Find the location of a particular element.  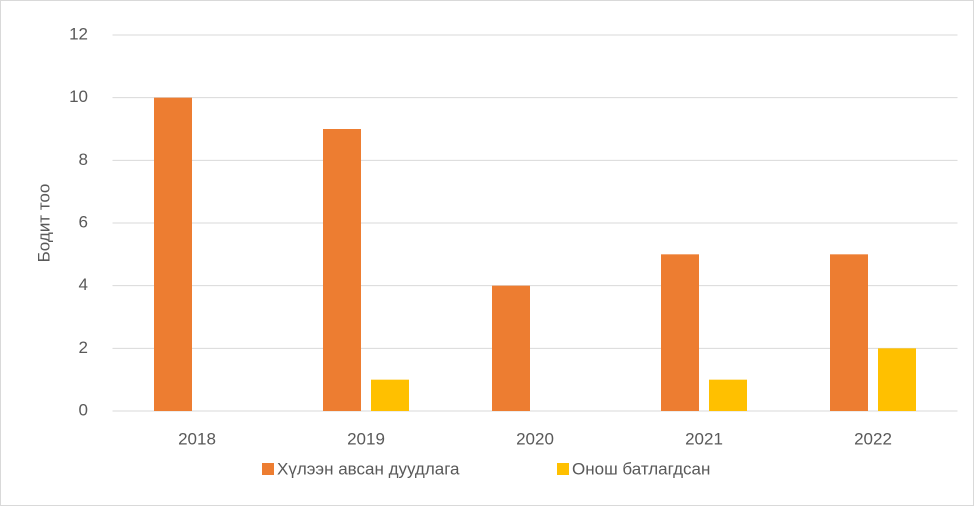

y-axis-title: Бодит тоо is located at coordinates (43, 223).